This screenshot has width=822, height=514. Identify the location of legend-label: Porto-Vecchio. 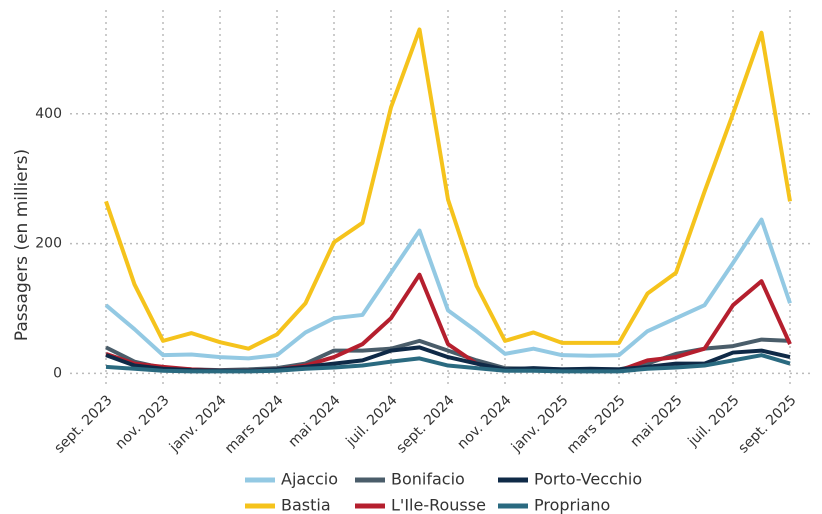
(588, 479).